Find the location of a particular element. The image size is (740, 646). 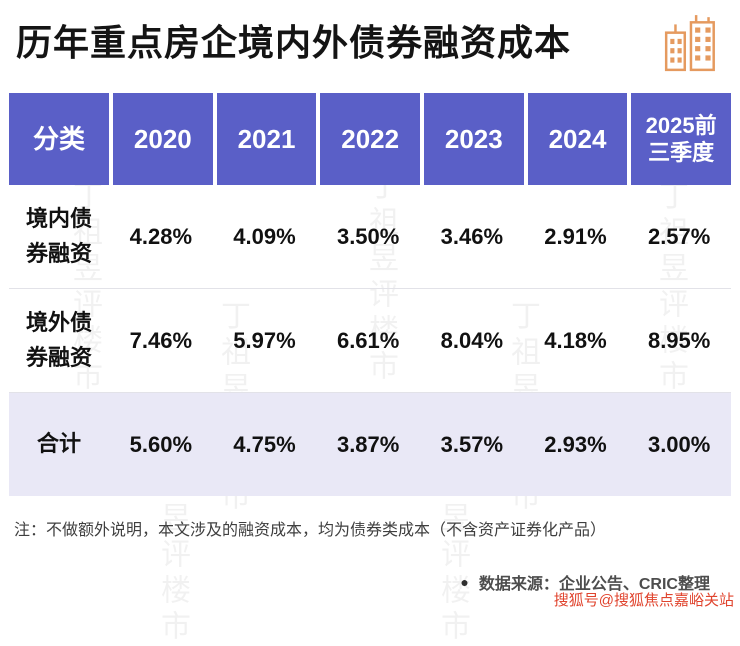

footnote: 注：不做额外说明，本文涉及的融资成本，均为债券类成本（不含资产证券化产品） is located at coordinates (310, 530).